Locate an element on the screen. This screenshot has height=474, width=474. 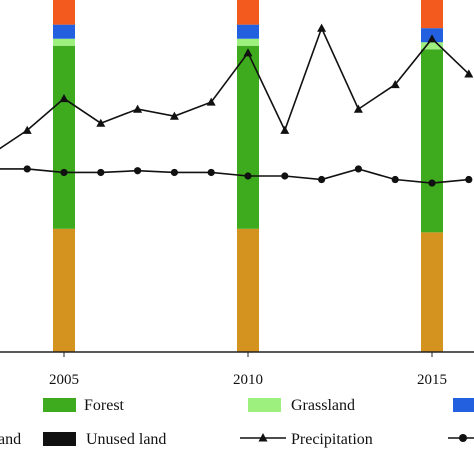
bar-2010-forest is located at coordinates (248, 137).